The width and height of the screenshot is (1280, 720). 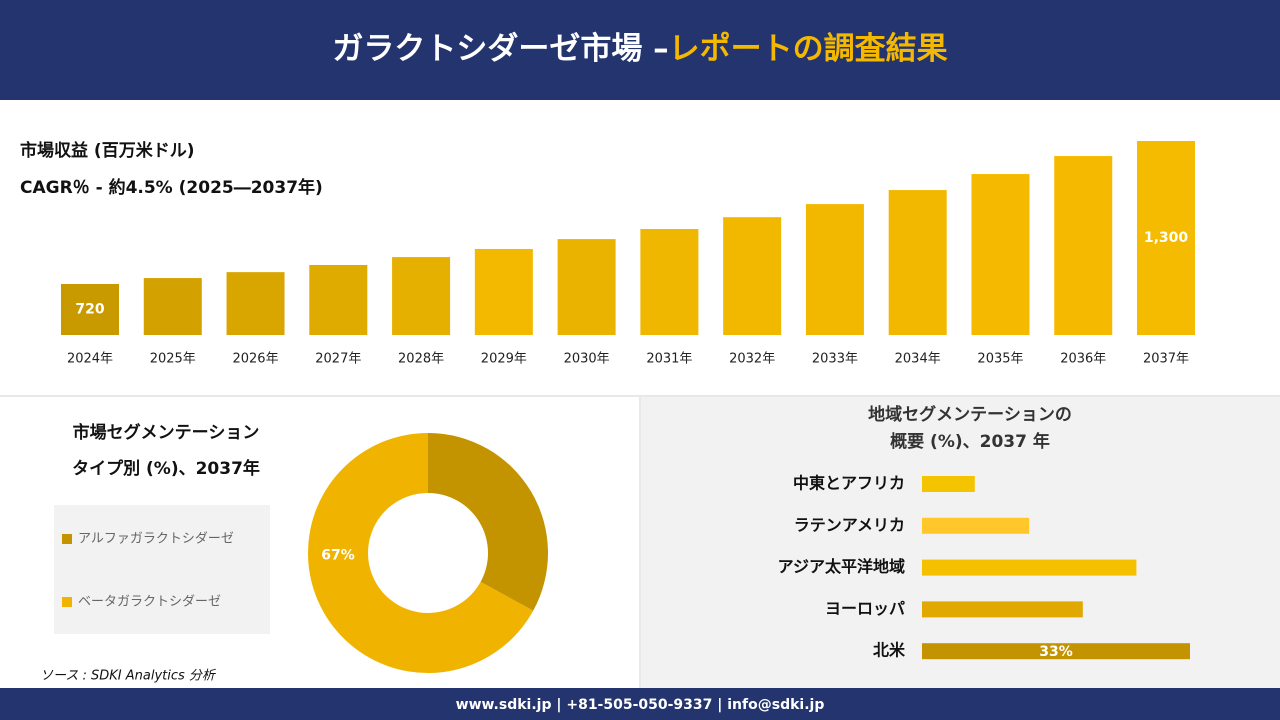 What do you see at coordinates (171, 187) in the screenshot?
I see `cagr-note: CAGR％ - 約4.5% (2025―2037年)` at bounding box center [171, 187].